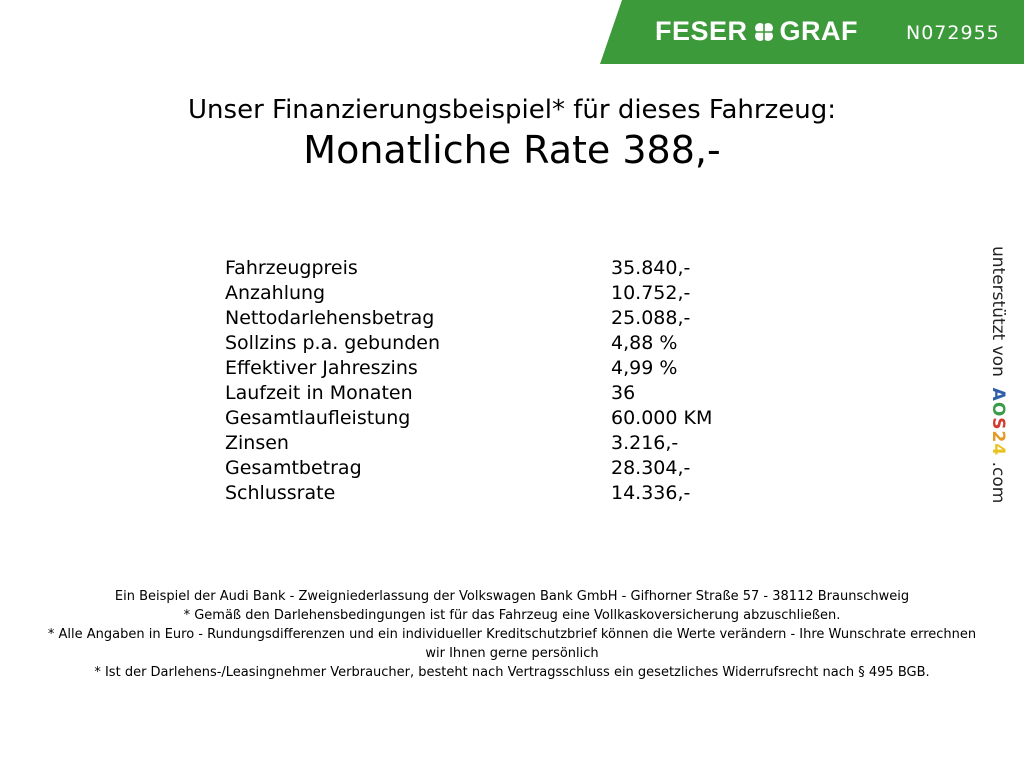  Describe the element at coordinates (332, 343) in the screenshot. I see `row-label: Sollzins p.a. gebunden` at that location.